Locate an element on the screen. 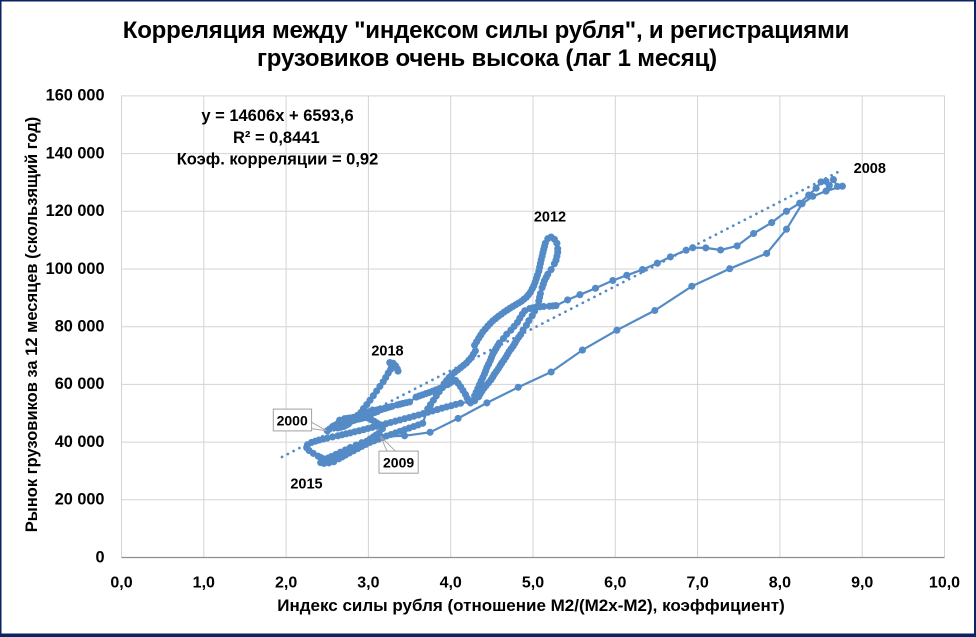 This screenshot has height=637, width=976. svg-text: 2009 is located at coordinates (398, 463).